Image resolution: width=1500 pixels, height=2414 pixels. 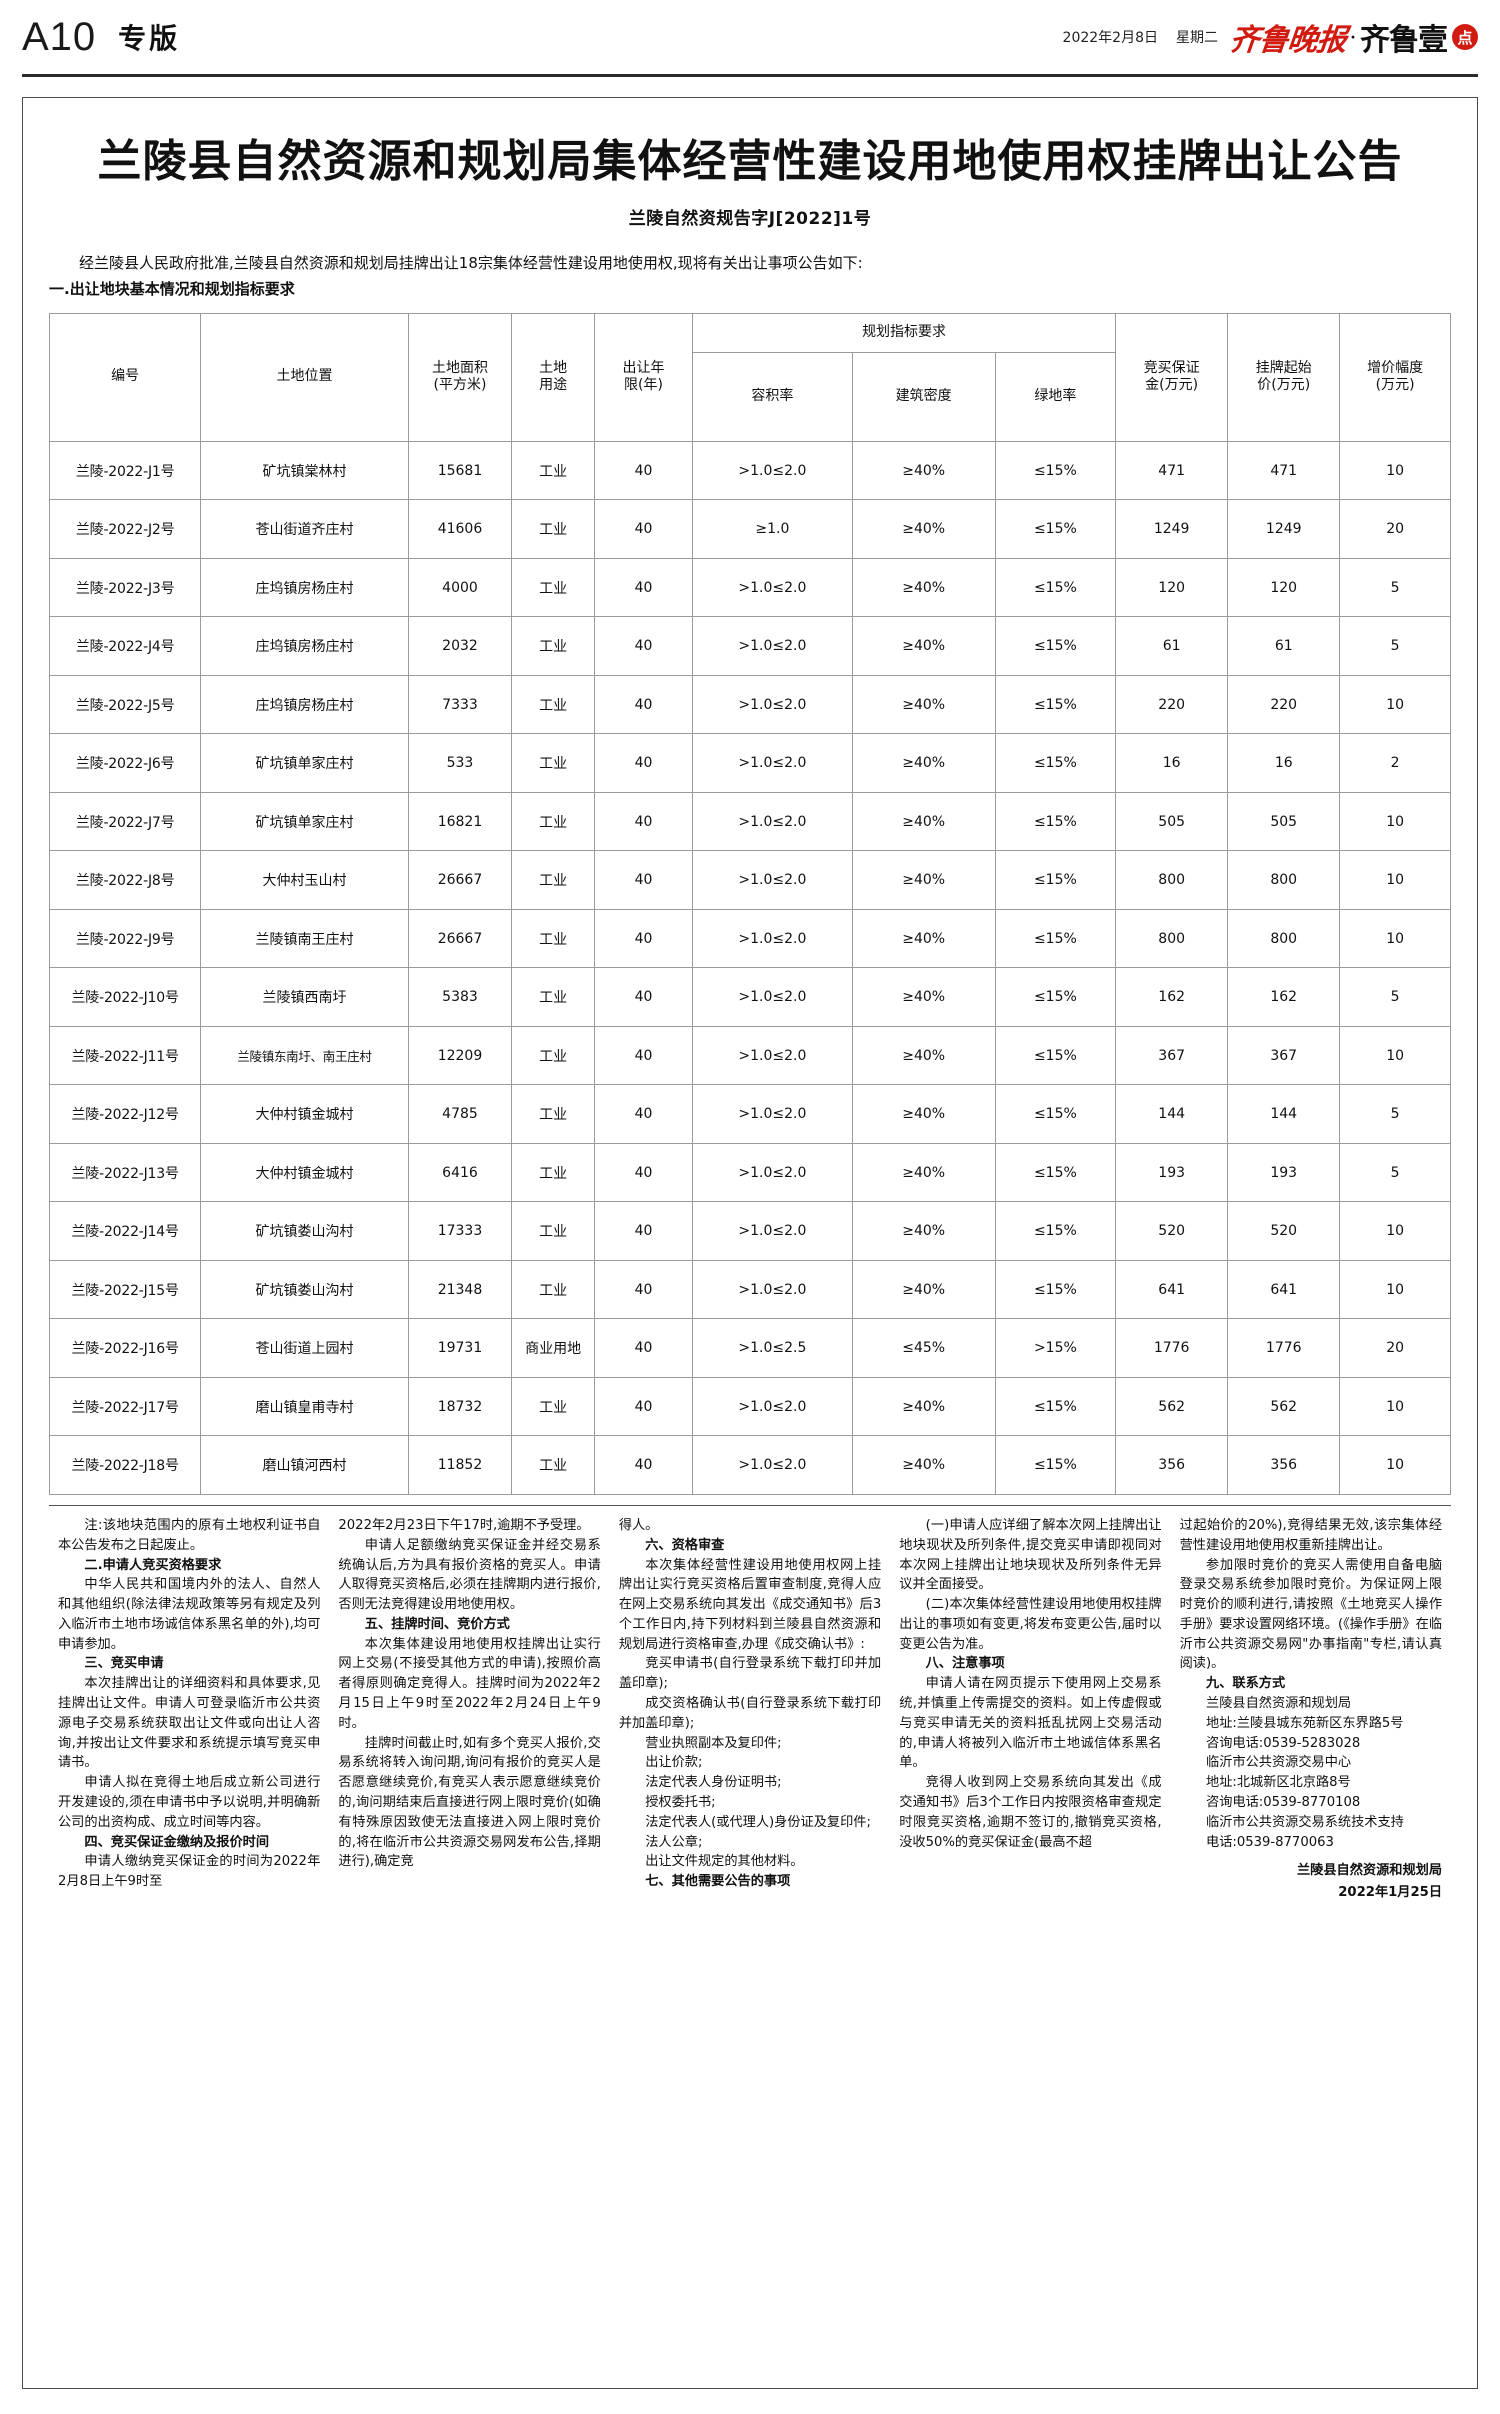 What do you see at coordinates (1284, 587) in the screenshot?
I see `cell-start: 120` at bounding box center [1284, 587].